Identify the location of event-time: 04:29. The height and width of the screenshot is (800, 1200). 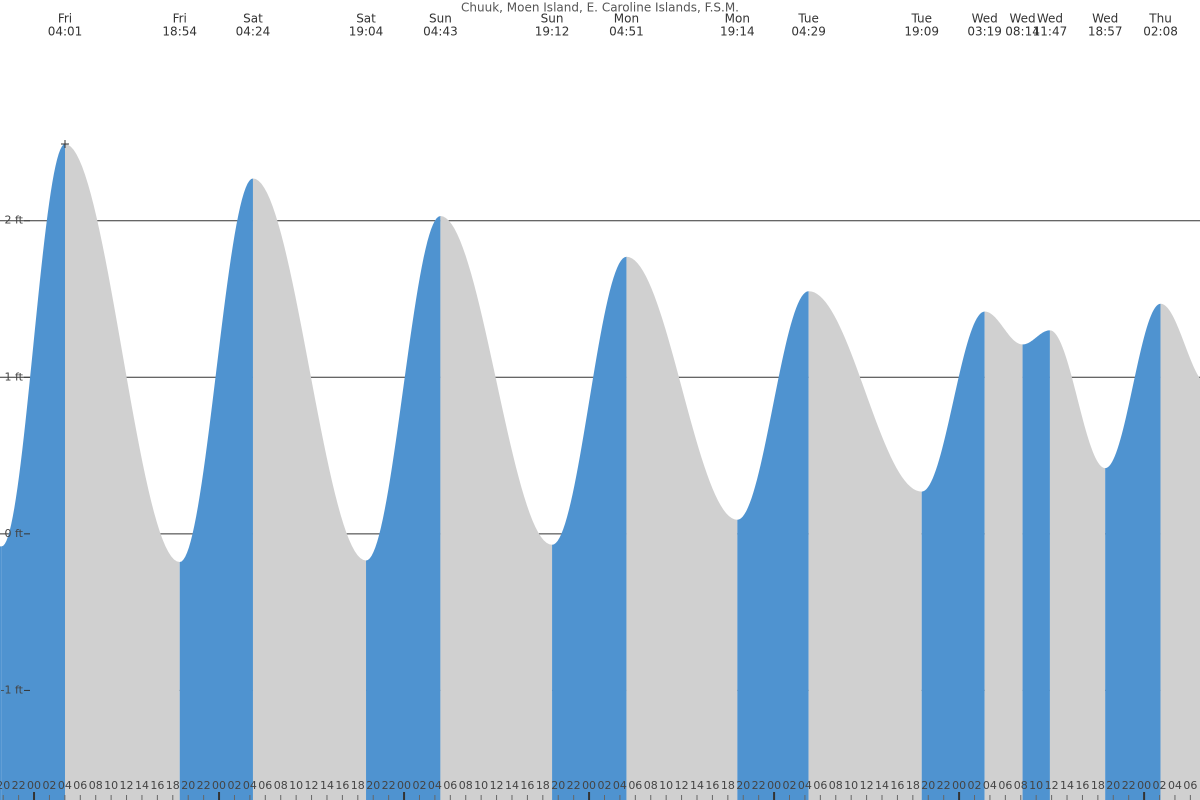
(808, 32).